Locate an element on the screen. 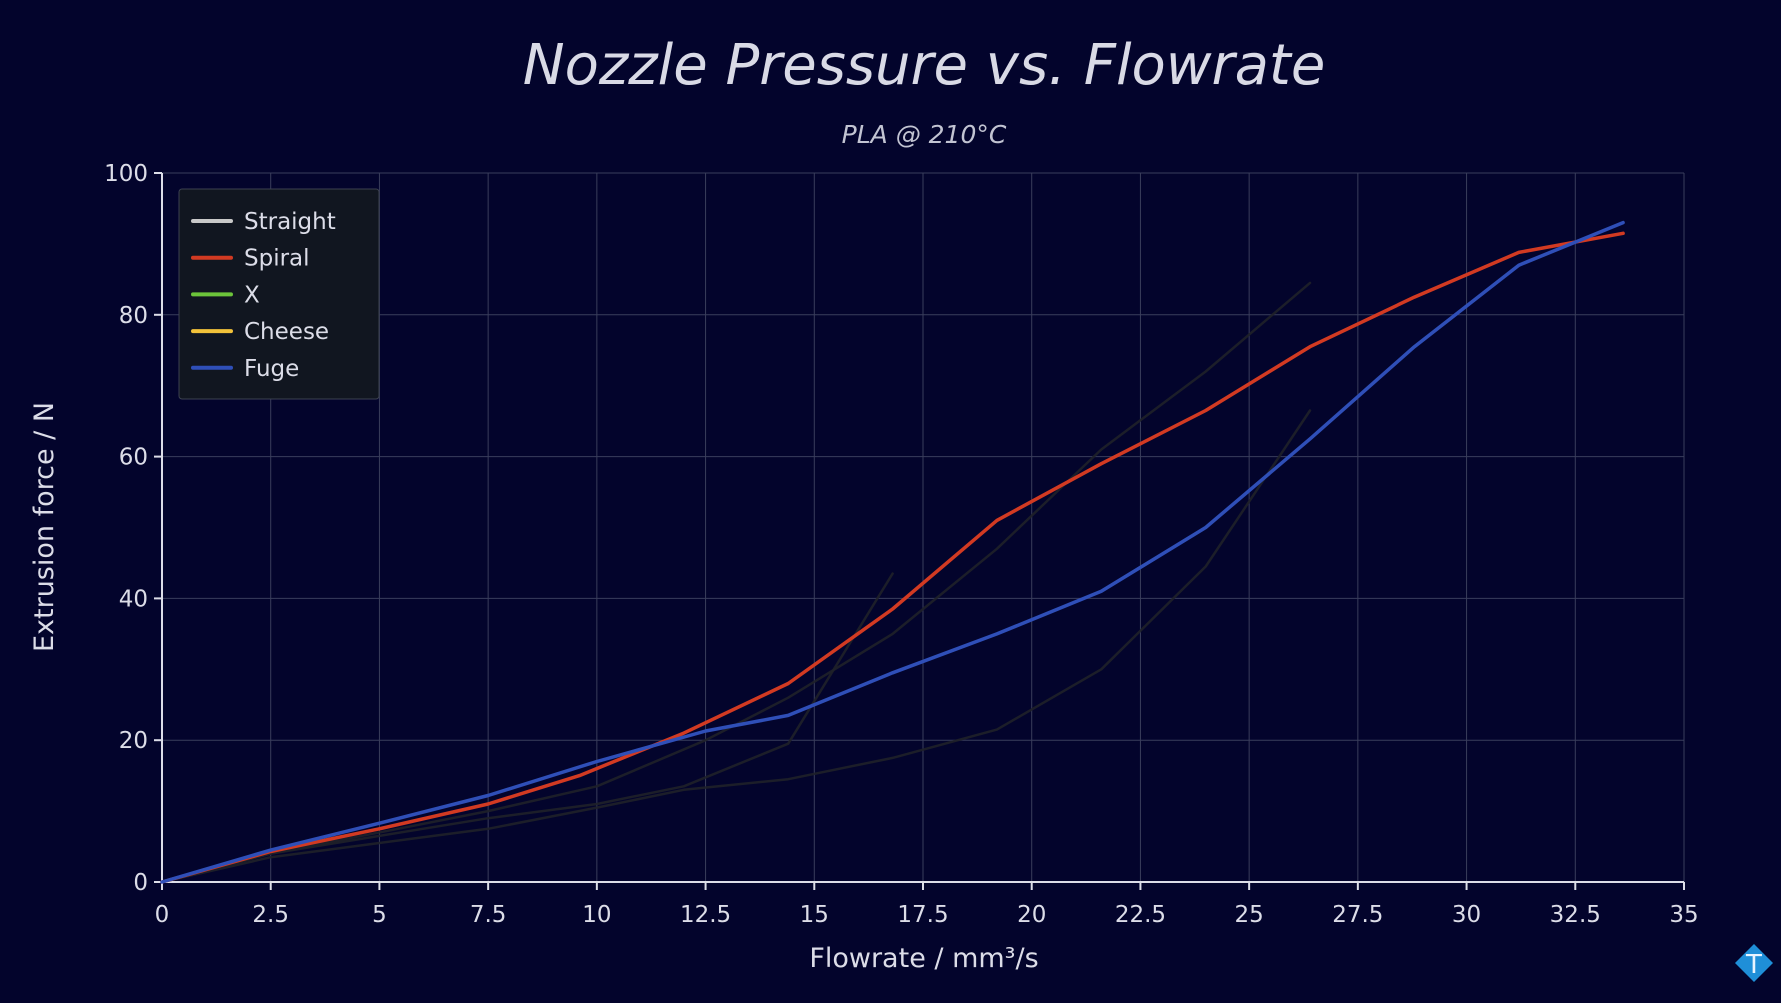 Image resolution: width=1781 pixels, height=1003 pixels. x-tick-label: 22.5 is located at coordinates (1140, 915).